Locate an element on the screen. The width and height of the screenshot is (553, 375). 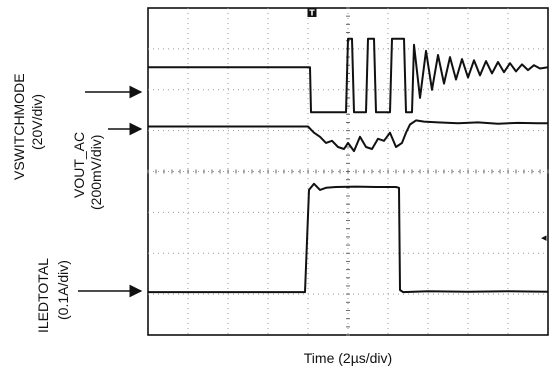
offscreen-marker: ◂ is located at coordinates (544, 237).